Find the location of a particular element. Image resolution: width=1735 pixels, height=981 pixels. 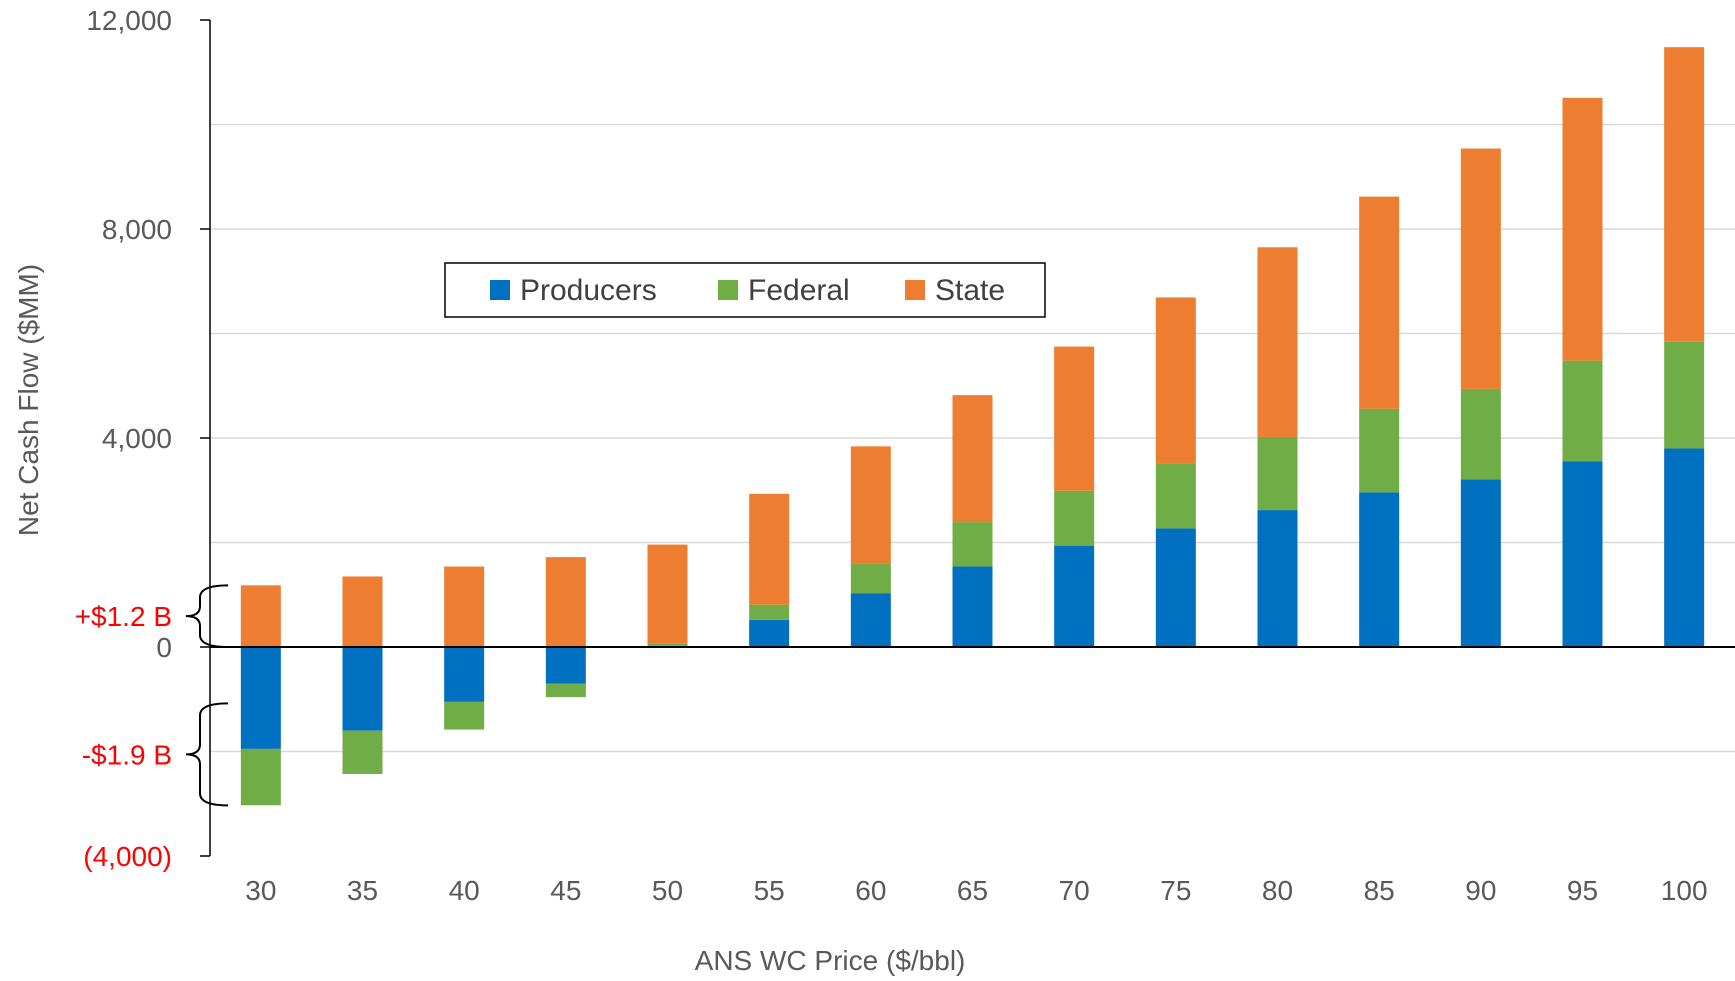

x-tick-label: 90 is located at coordinates (1480, 890).